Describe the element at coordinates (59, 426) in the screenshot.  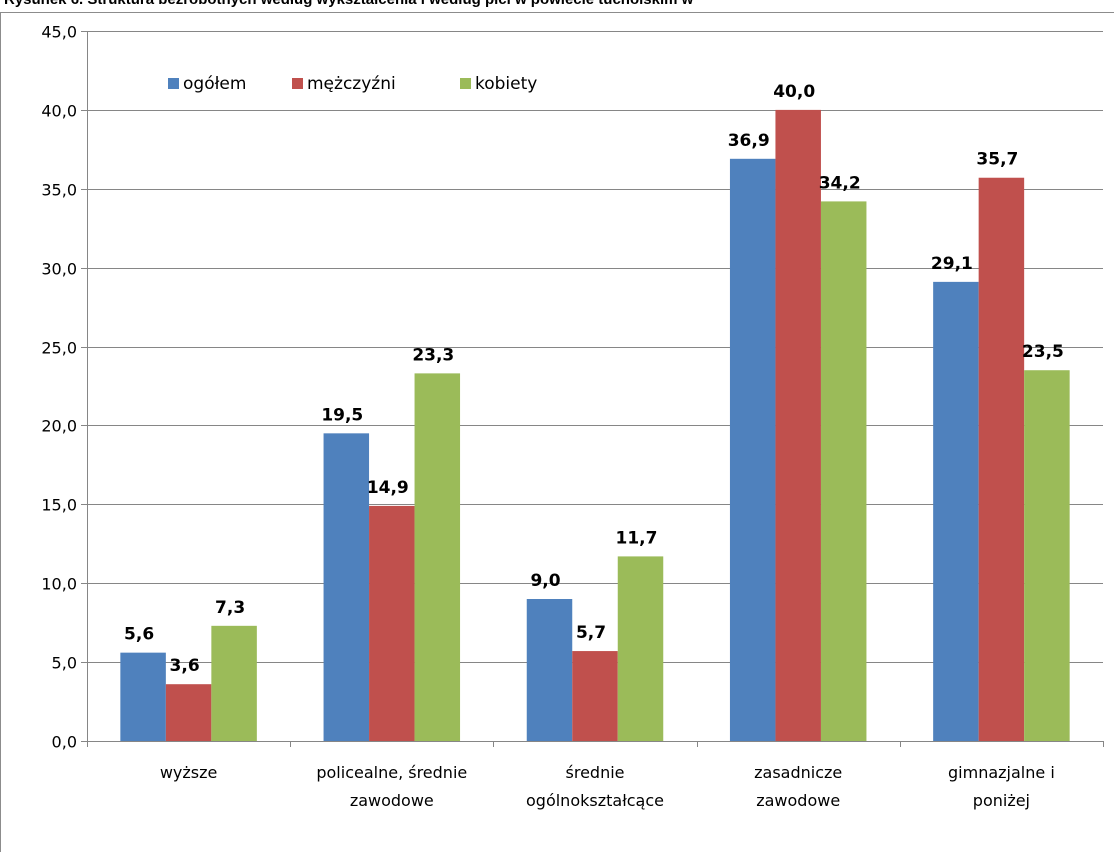
I see `y-tick-label: 20,0` at that location.